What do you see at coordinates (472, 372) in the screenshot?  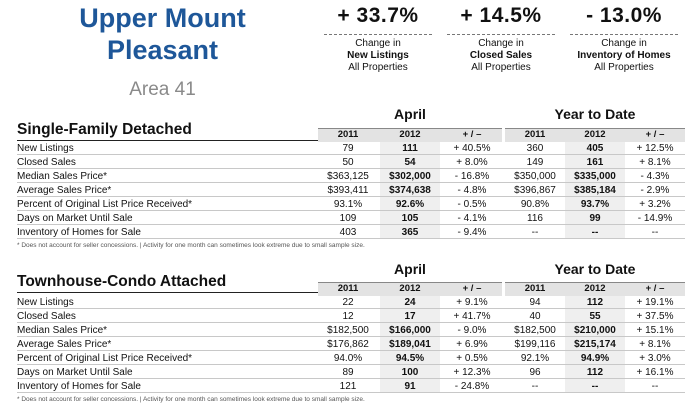 I see `cell-ac: + 12.3%` at bounding box center [472, 372].